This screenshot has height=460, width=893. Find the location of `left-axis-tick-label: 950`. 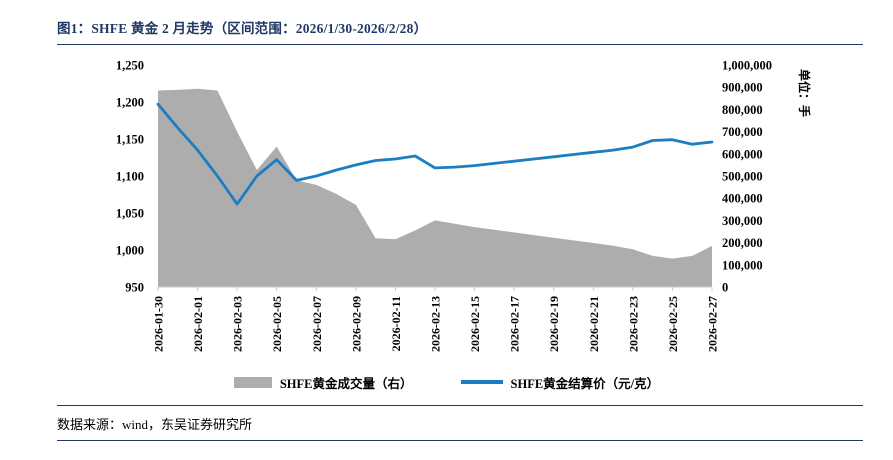

left-axis-tick-label: 950 is located at coordinates (134, 288).